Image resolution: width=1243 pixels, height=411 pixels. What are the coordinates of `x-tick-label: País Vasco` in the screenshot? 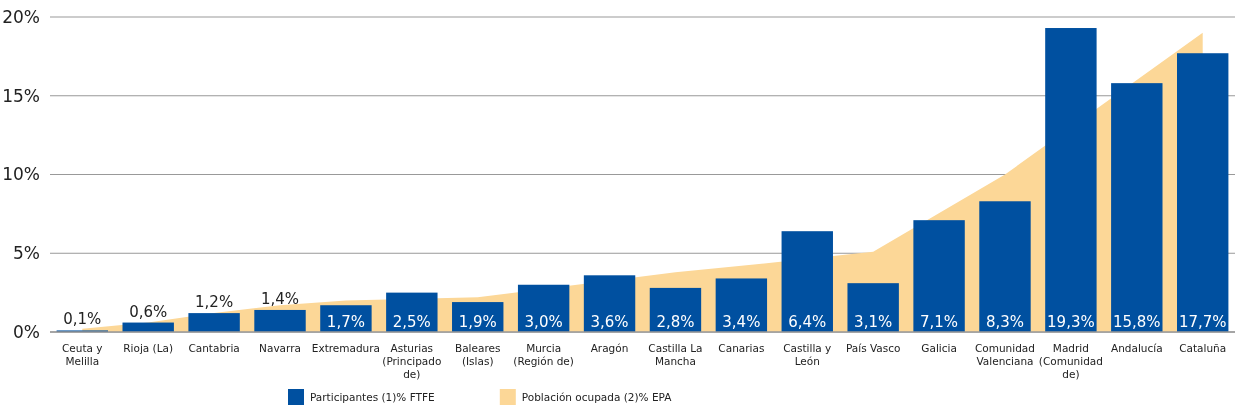 It's located at (873, 348).